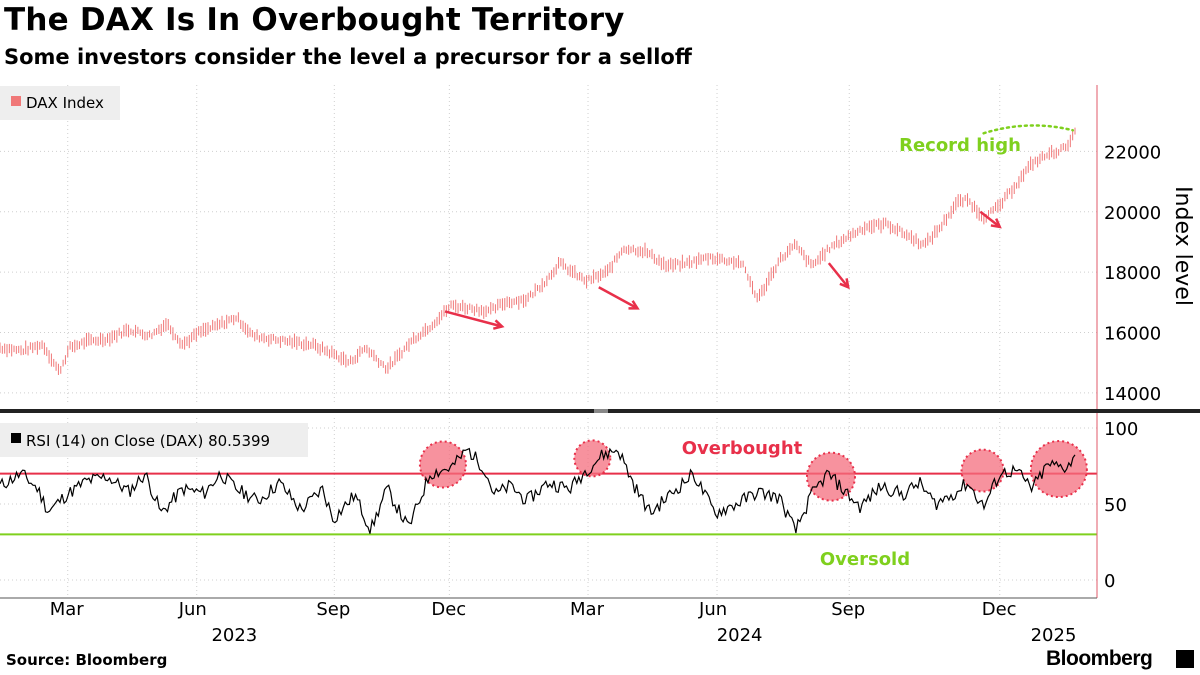  I want to click on x-tick-3: Dec, so click(448, 609).